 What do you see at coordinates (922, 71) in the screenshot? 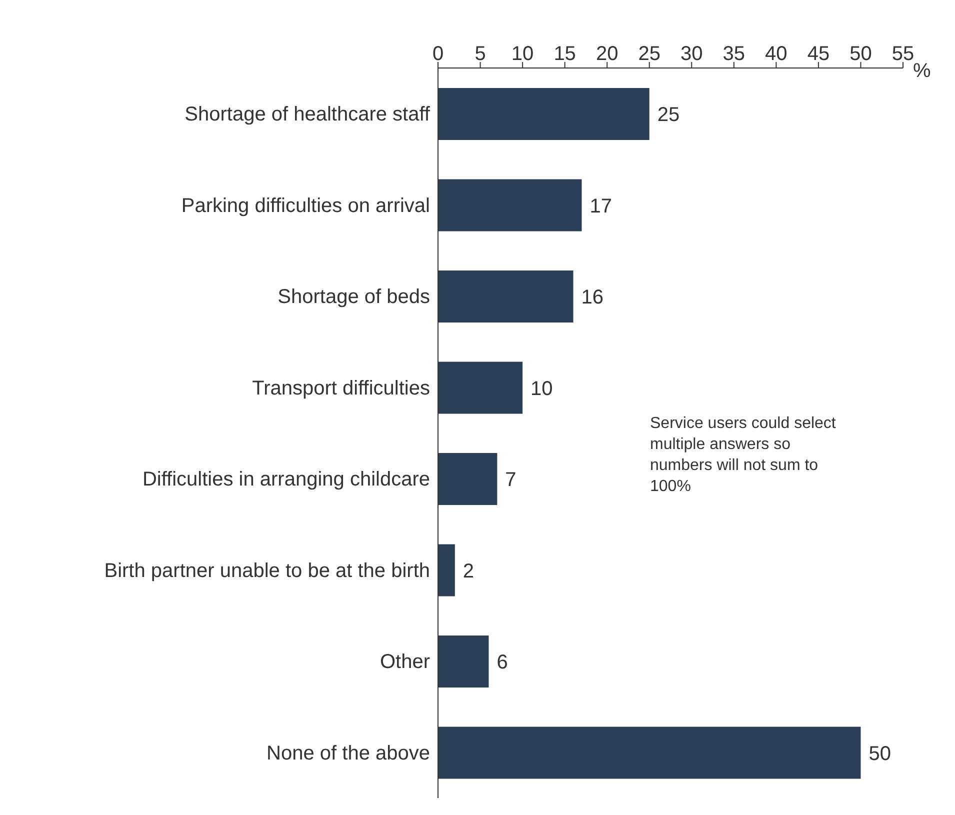
I see `x-axis-title: %` at bounding box center [922, 71].